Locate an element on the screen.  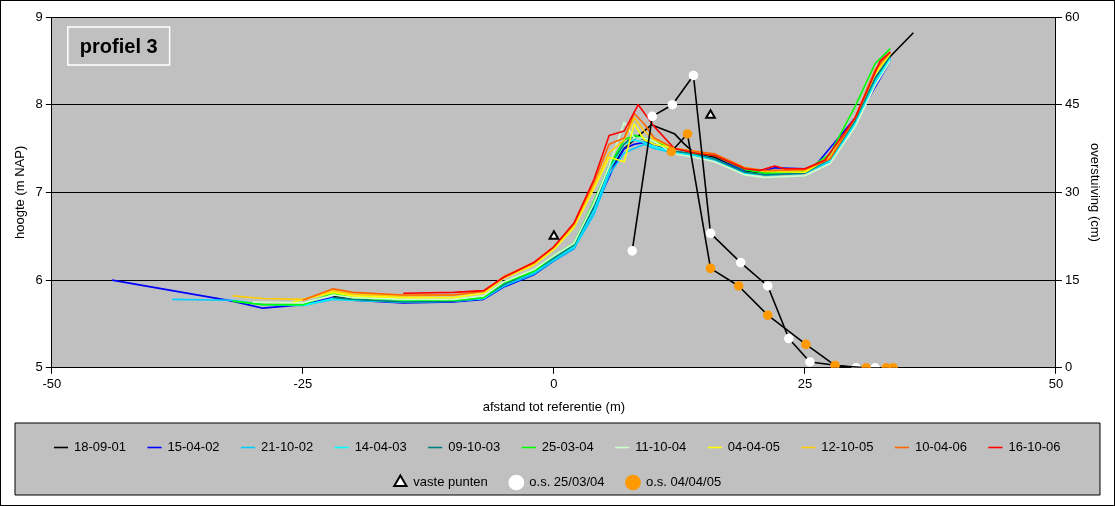
legend-label: 12-10-05 is located at coordinates (847, 447).